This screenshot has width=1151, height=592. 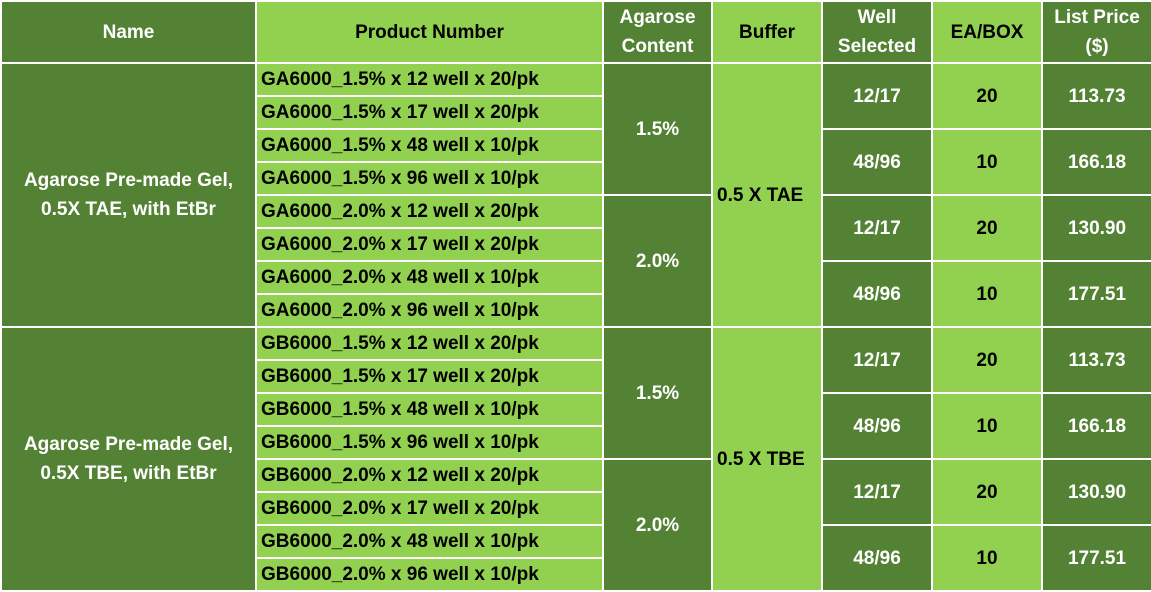 I want to click on product-number: GA6000_2.0% x 17 well x 20/pk, so click(x=429, y=244).